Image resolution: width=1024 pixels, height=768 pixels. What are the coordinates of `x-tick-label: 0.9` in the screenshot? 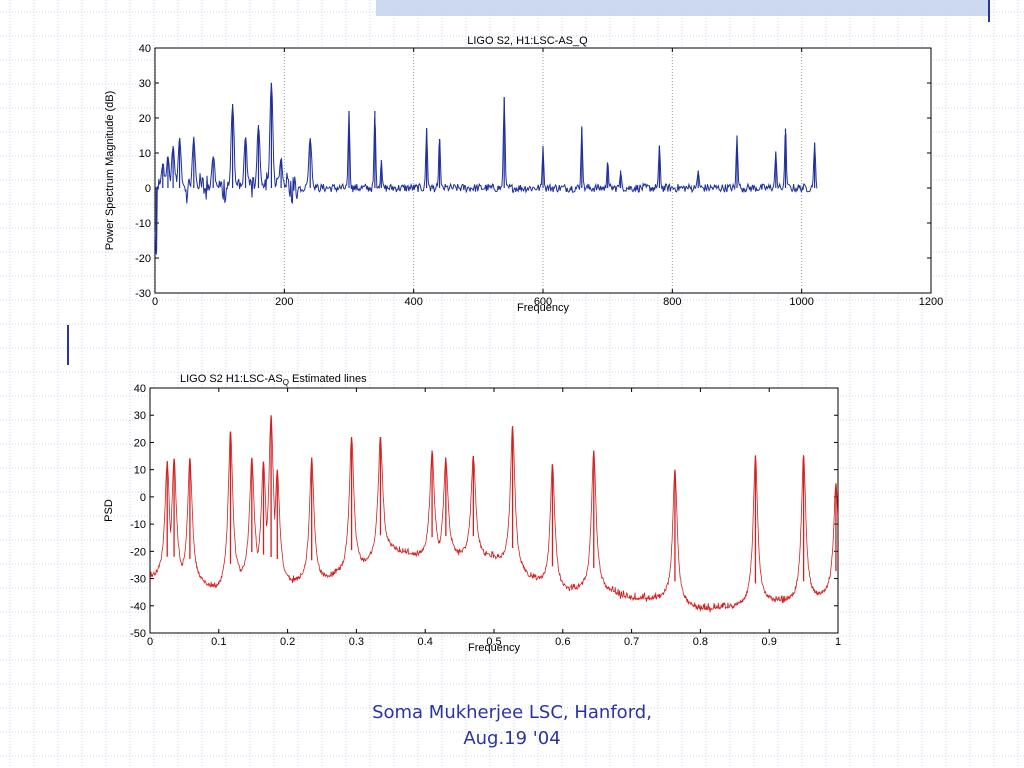 It's located at (769, 642).